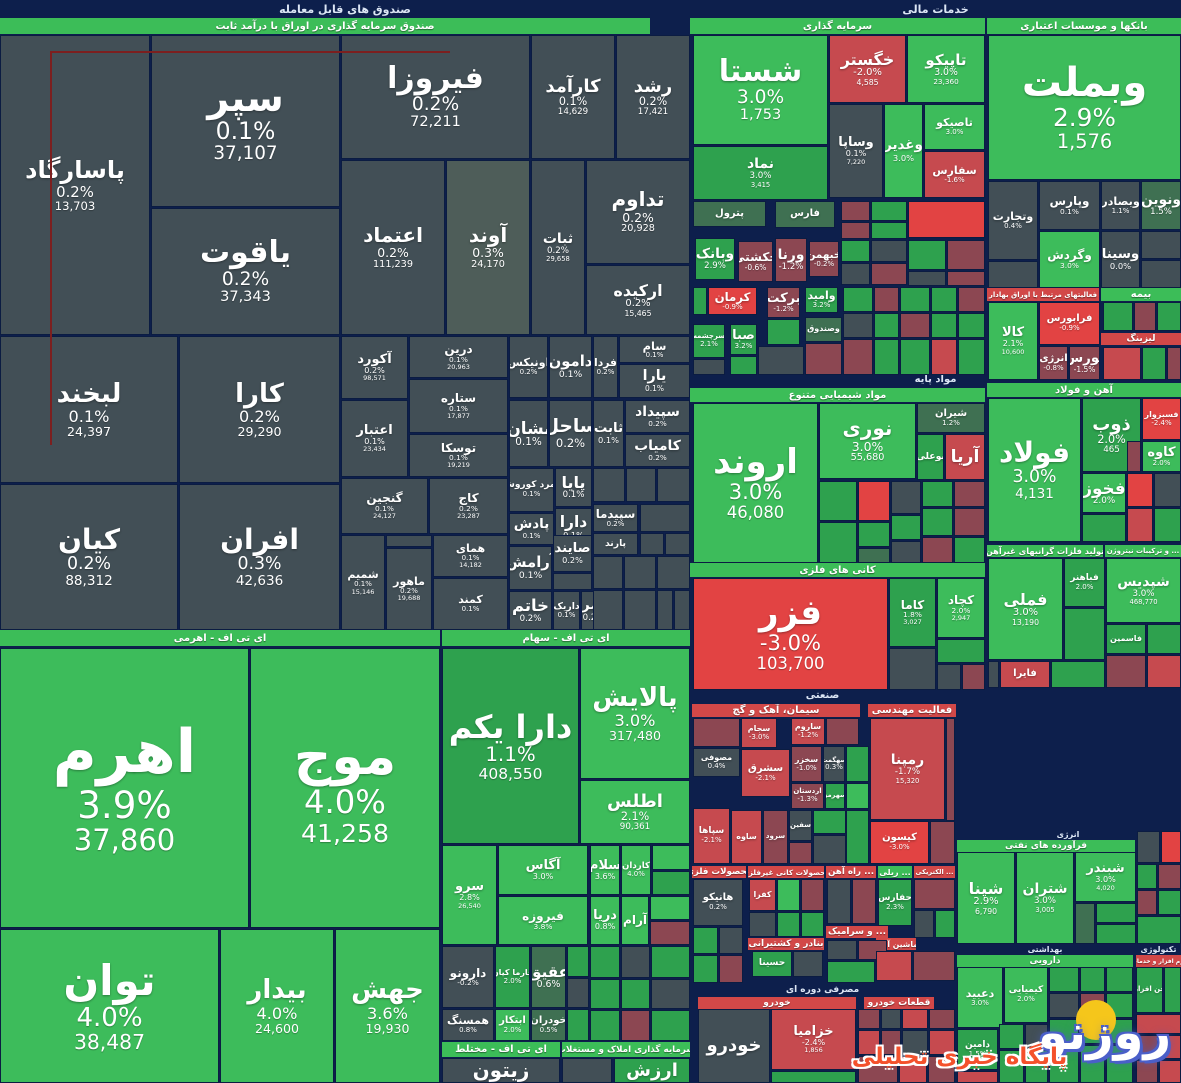 Image resolution: width=1181 pixels, height=1083 pixels. Describe the element at coordinates (732, 301) in the screenshot. I see `tile-کرمان: کرمان -0.9%` at that location.